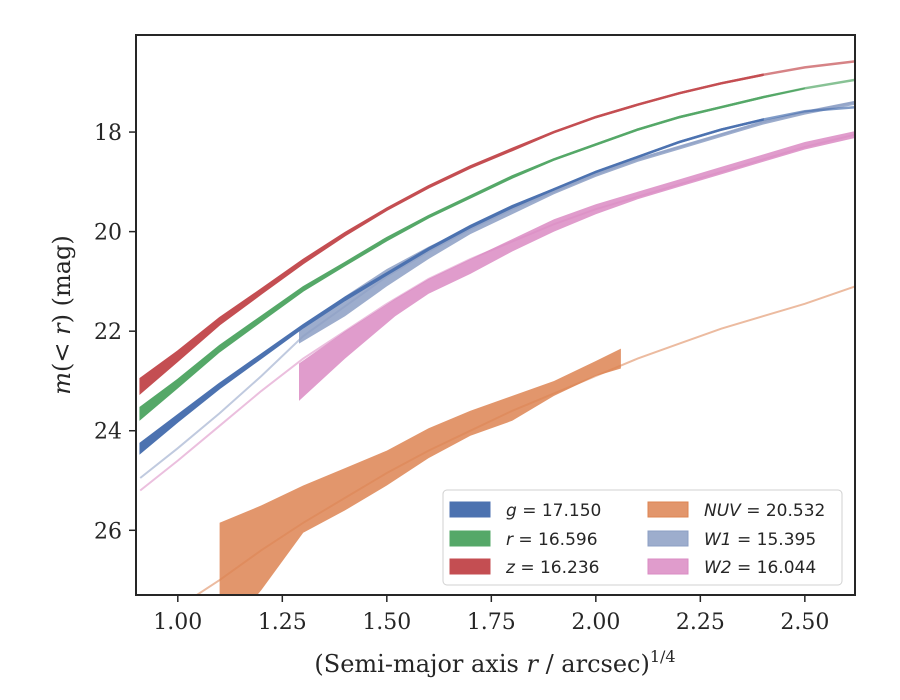  I want to click on legend-swatch-nuv, so click(668, 509).